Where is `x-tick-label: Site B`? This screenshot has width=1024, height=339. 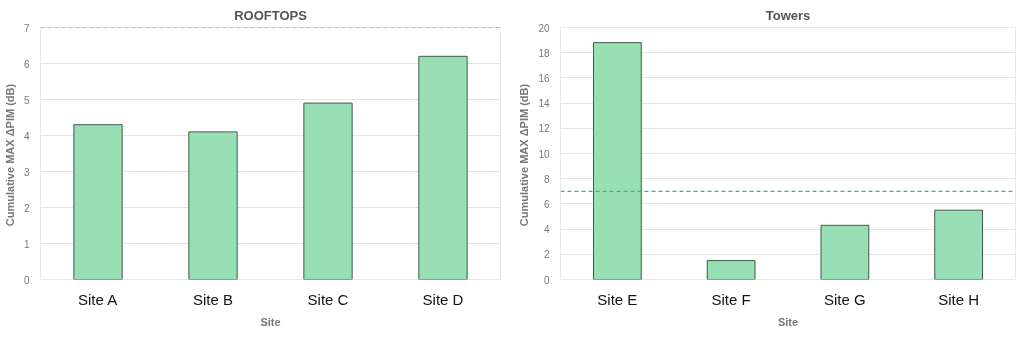 x-tick-label: Site B is located at coordinates (213, 299).